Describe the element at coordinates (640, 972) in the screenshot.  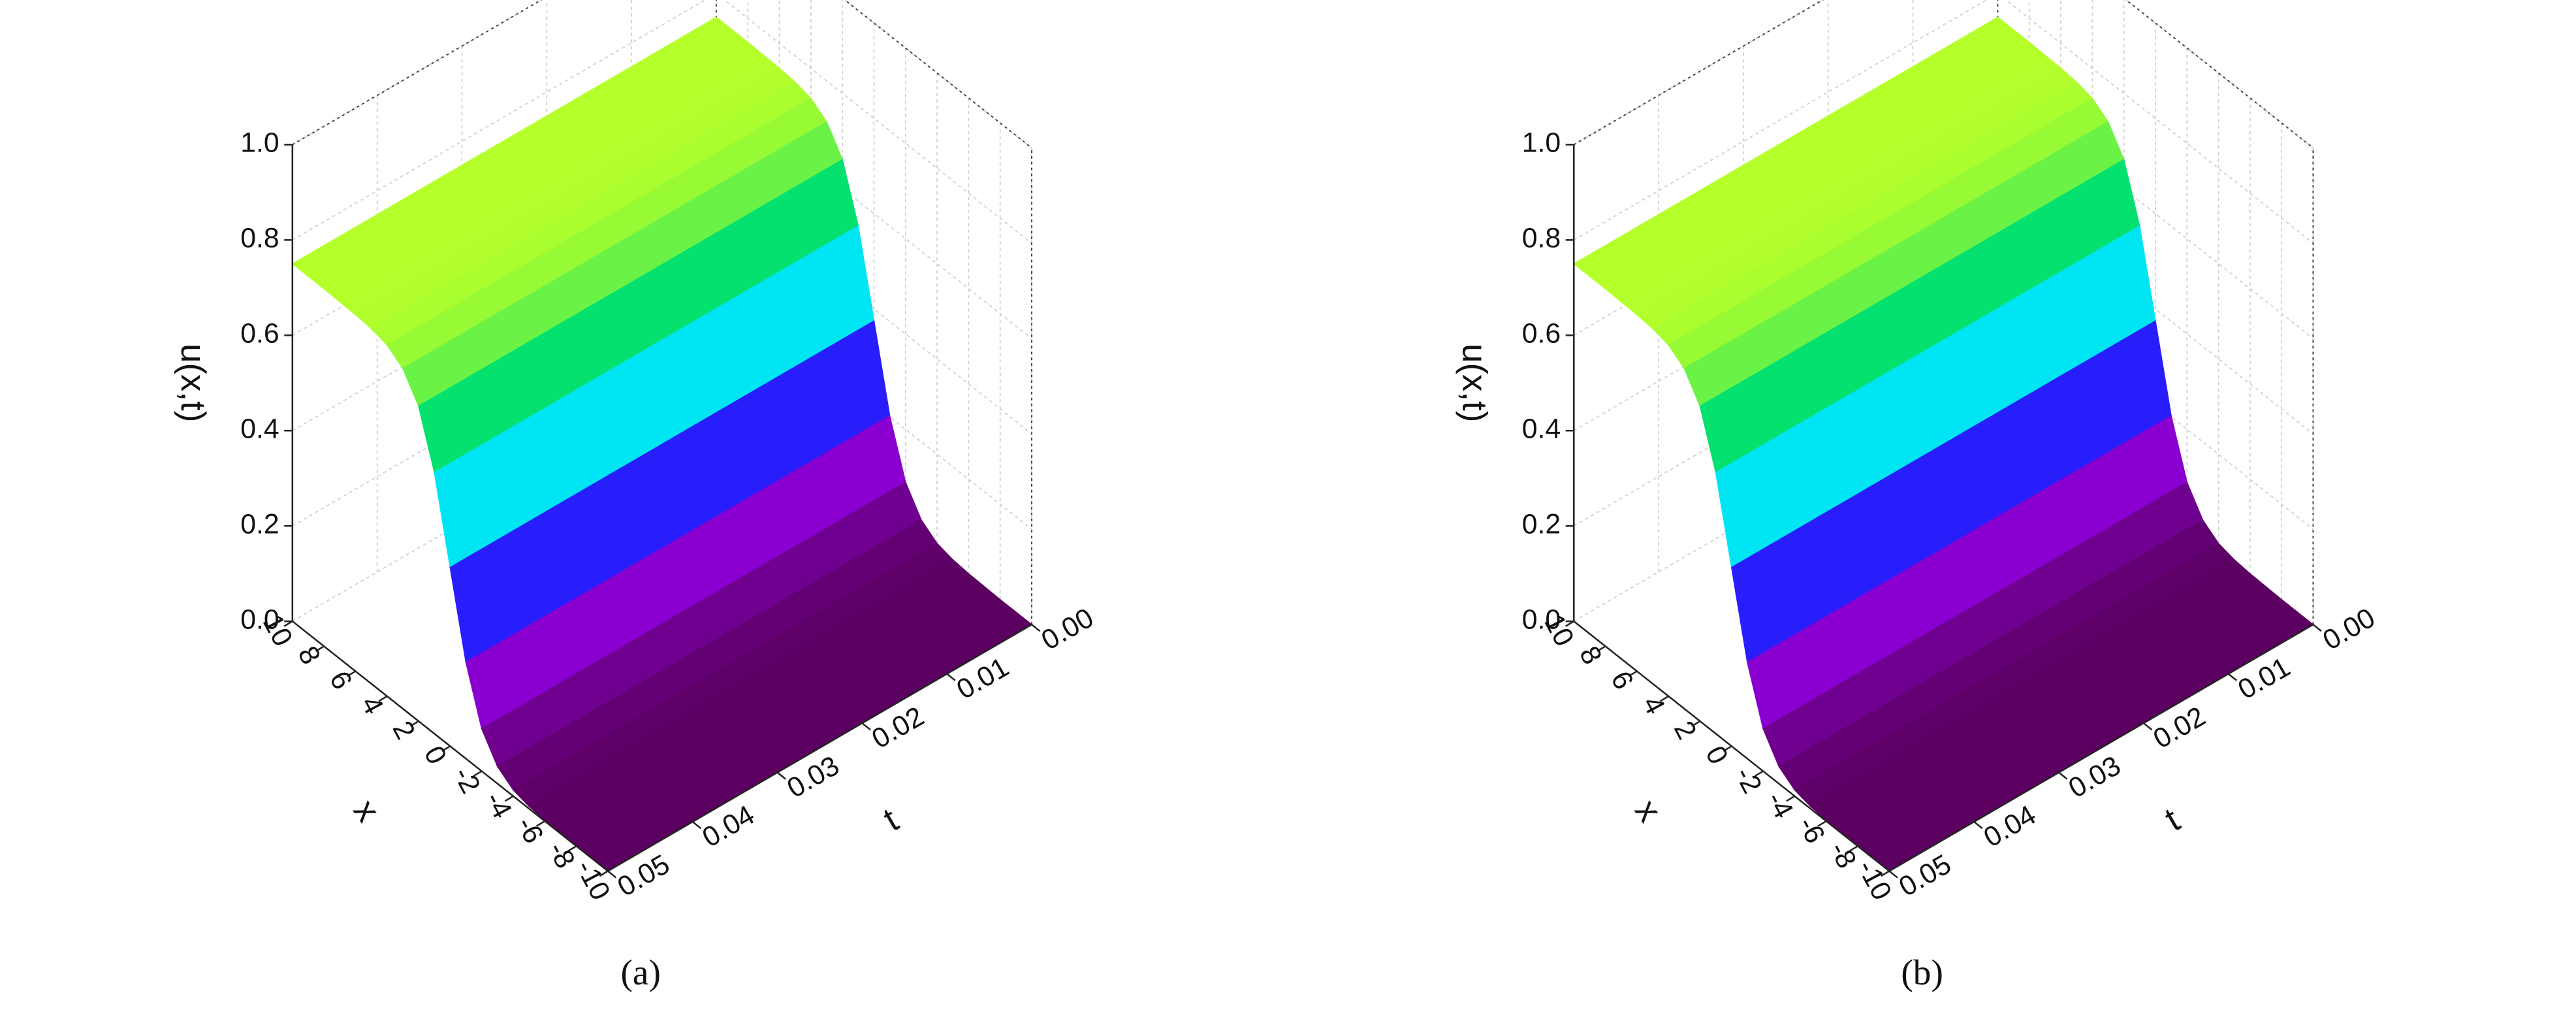
I see `caption: (a)` at that location.